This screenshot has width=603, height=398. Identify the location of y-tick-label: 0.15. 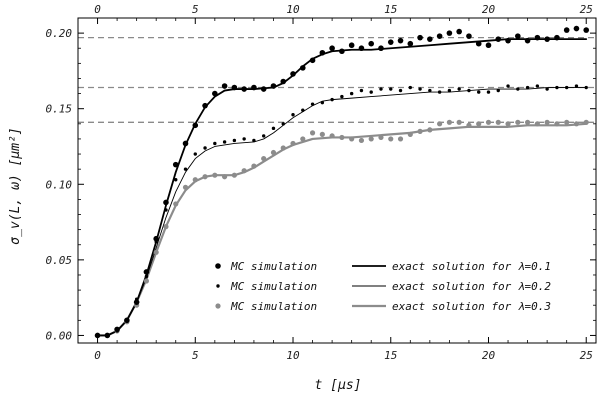
(59, 109).